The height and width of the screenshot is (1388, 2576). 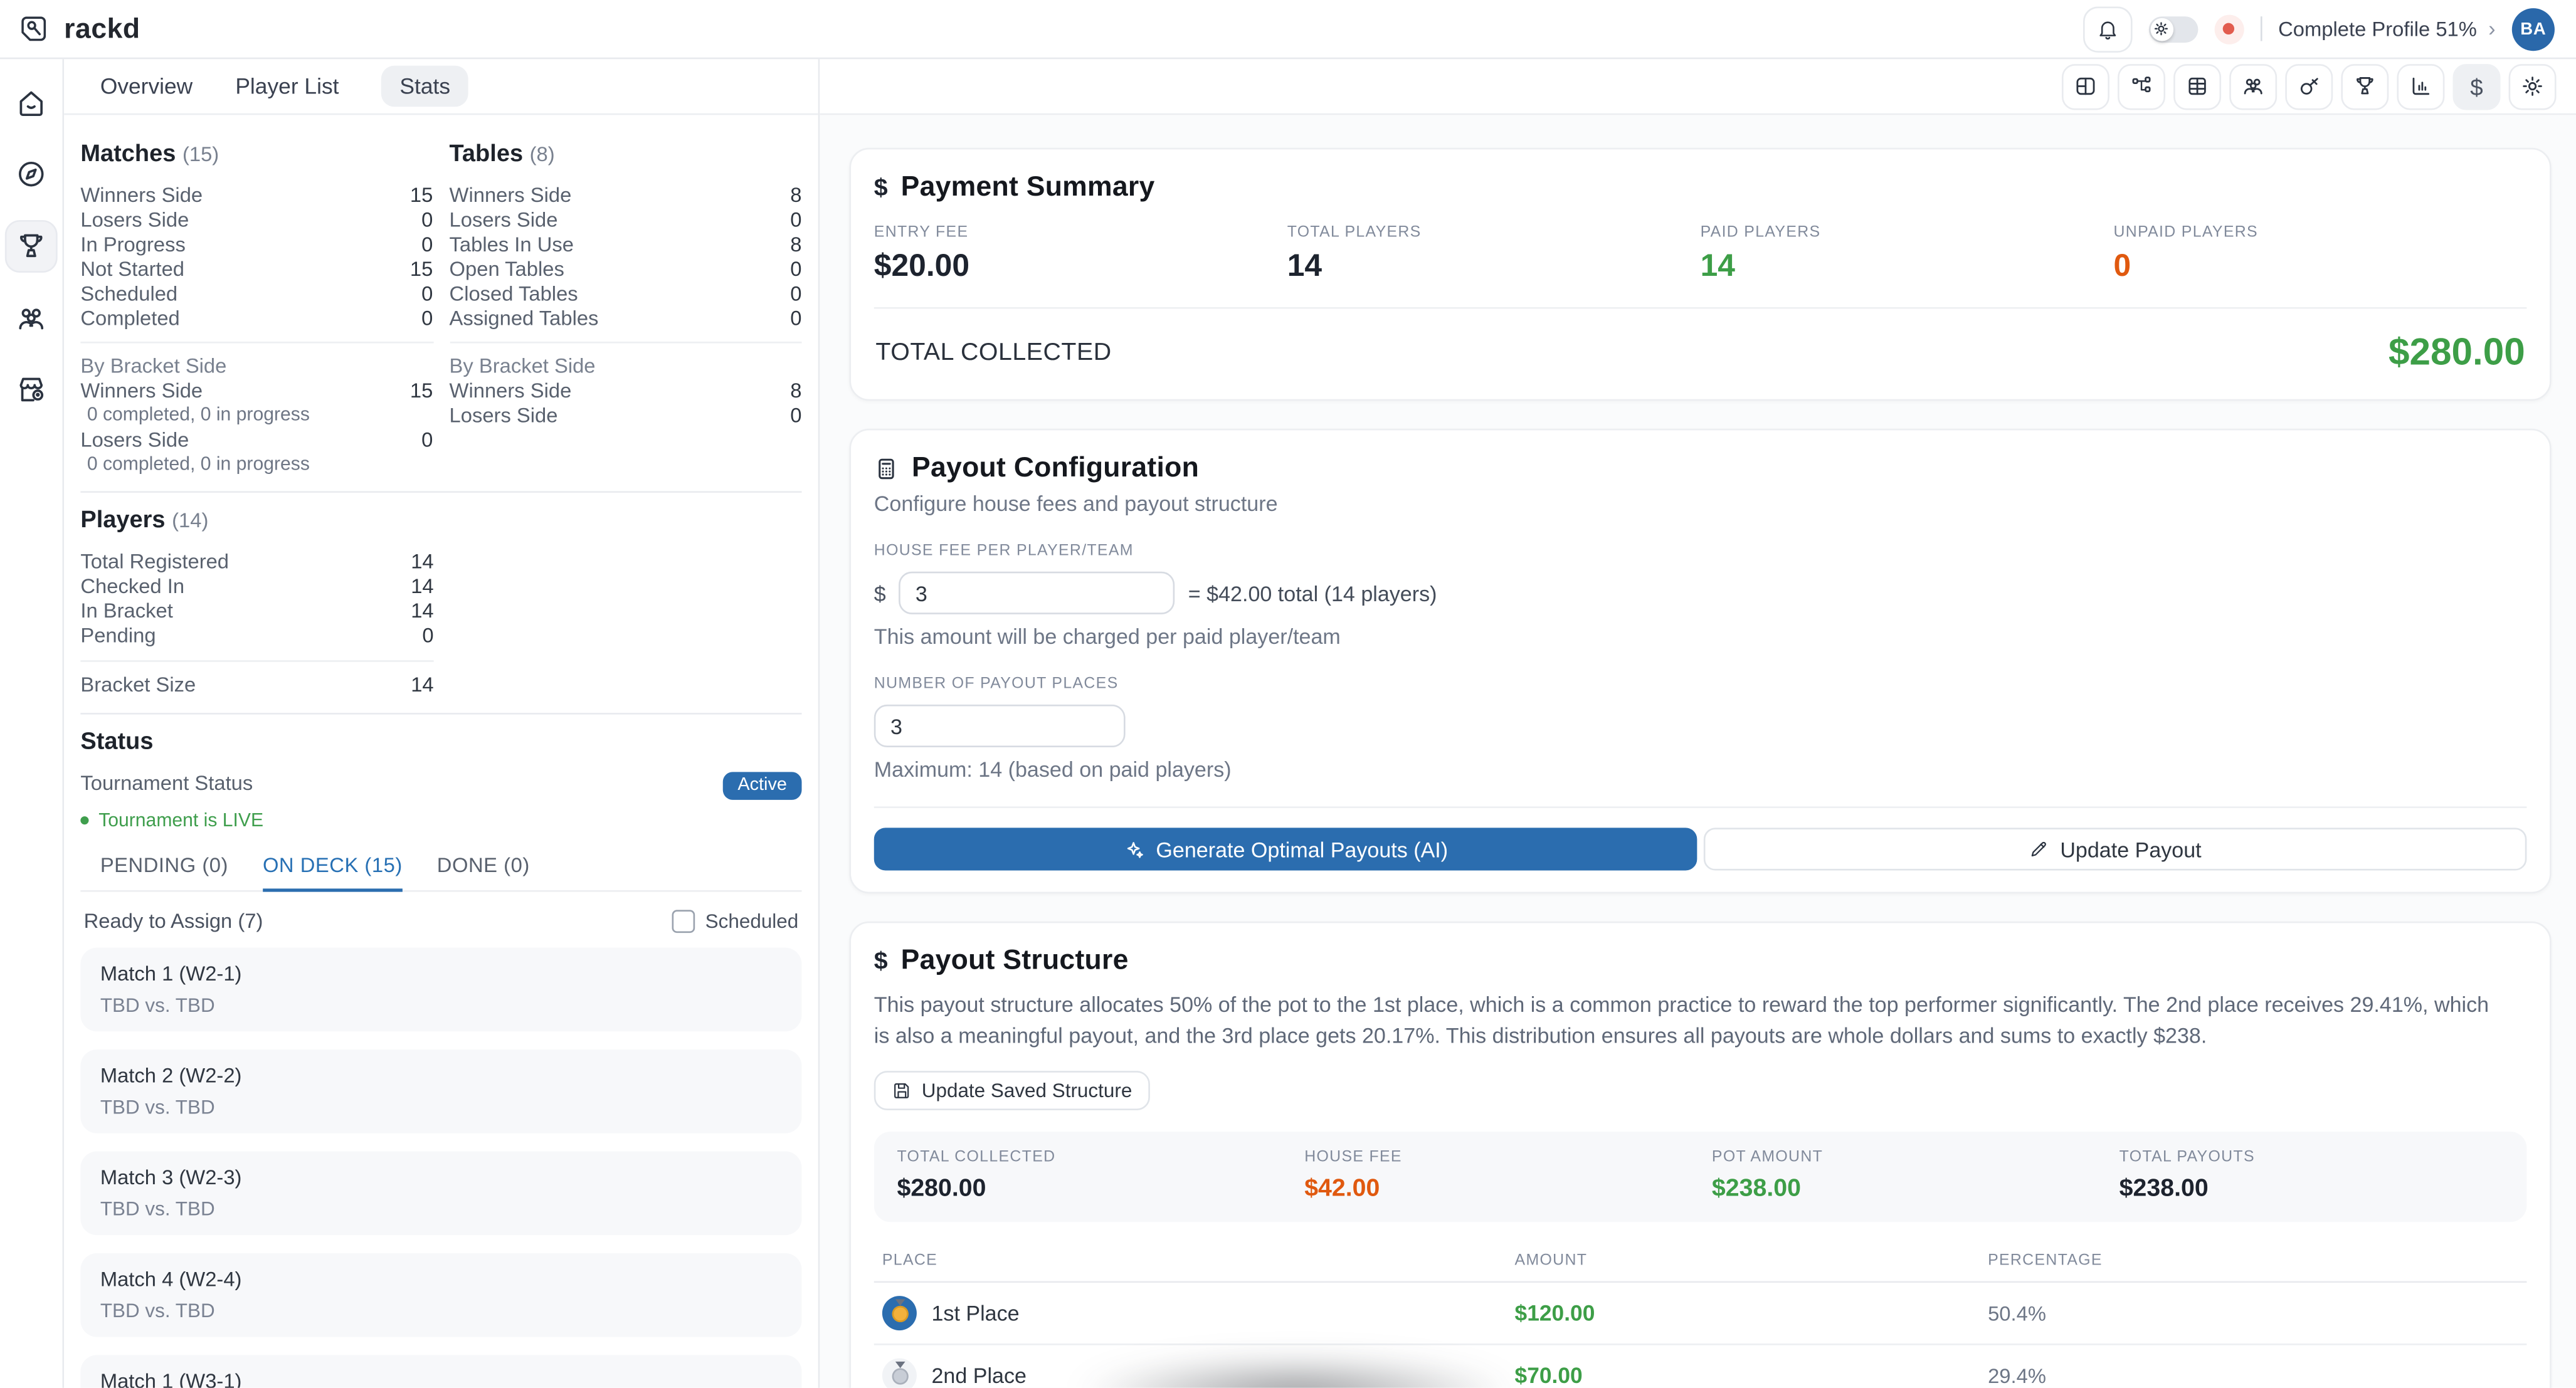 I want to click on tab-on-deck: ON DECK (15), so click(x=333, y=873).